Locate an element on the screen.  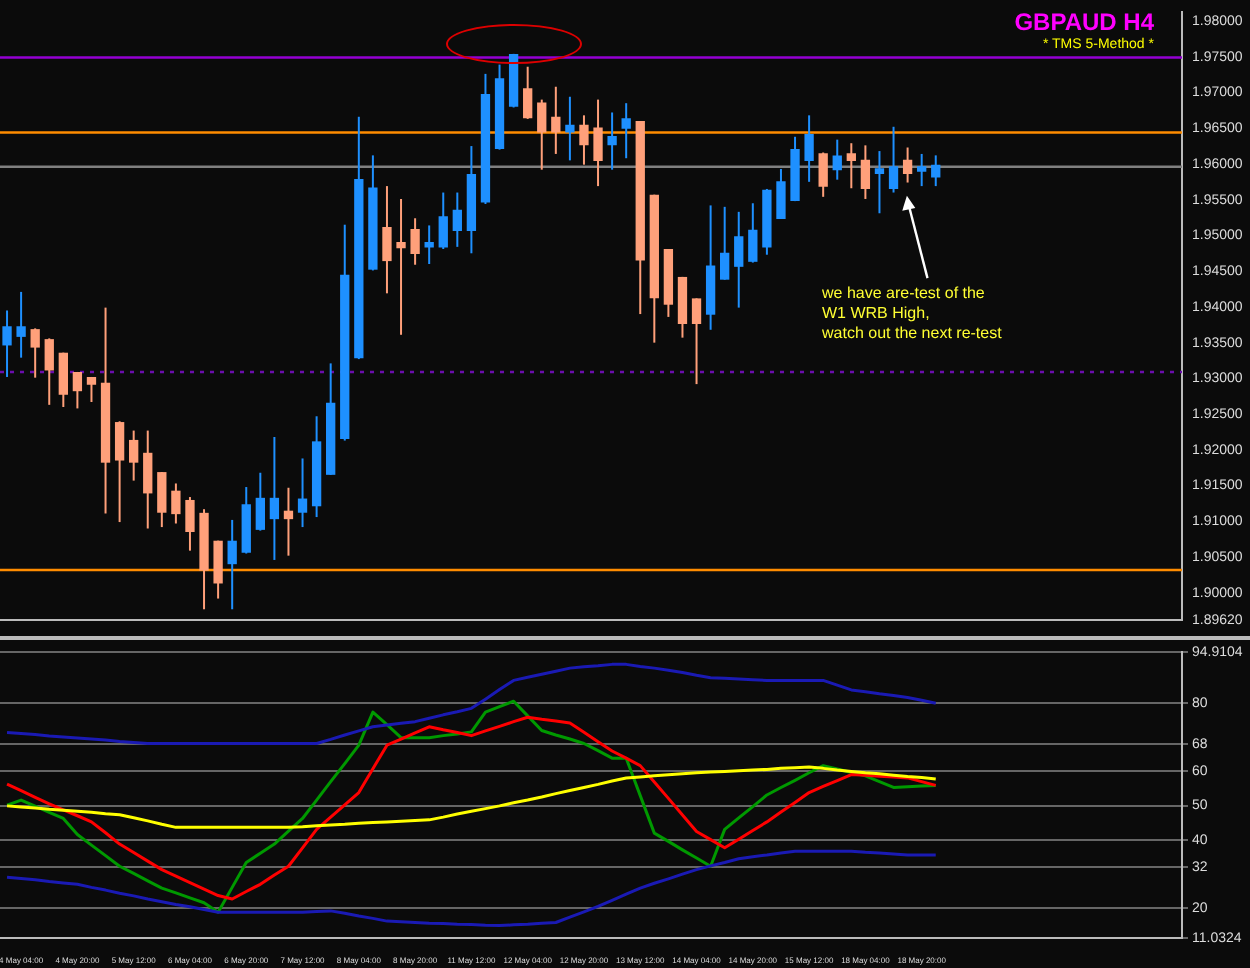
chart-title: GBPAUD H4 is located at coordinates (1084, 22).